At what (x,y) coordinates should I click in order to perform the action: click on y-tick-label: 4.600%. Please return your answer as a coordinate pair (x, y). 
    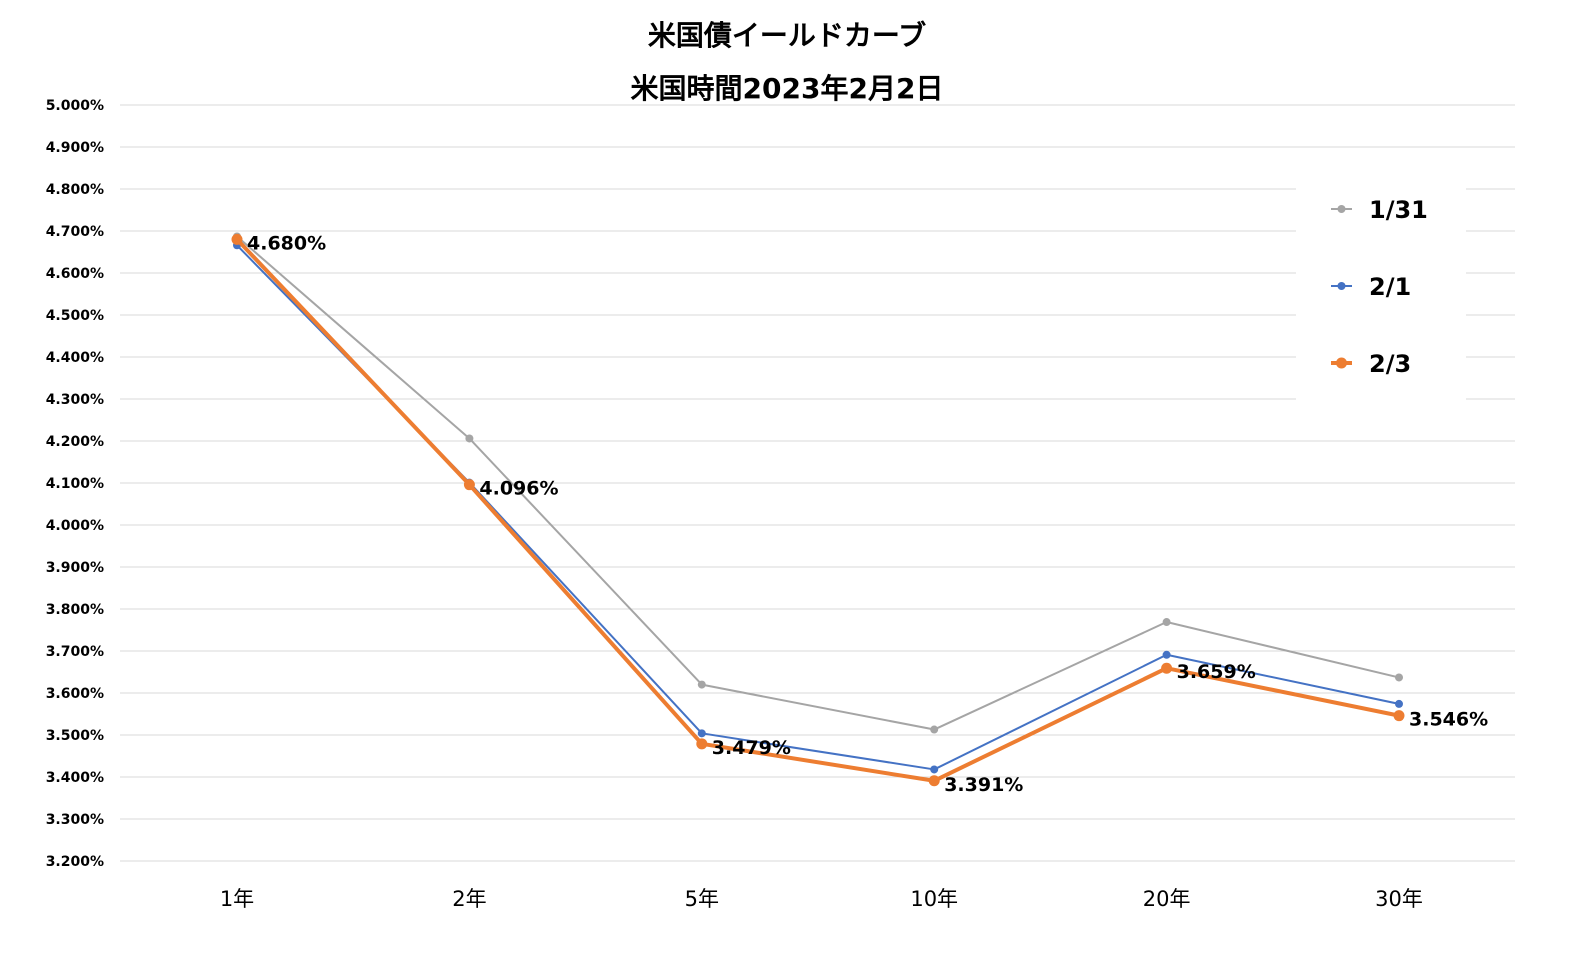
    Looking at the image, I should click on (75, 274).